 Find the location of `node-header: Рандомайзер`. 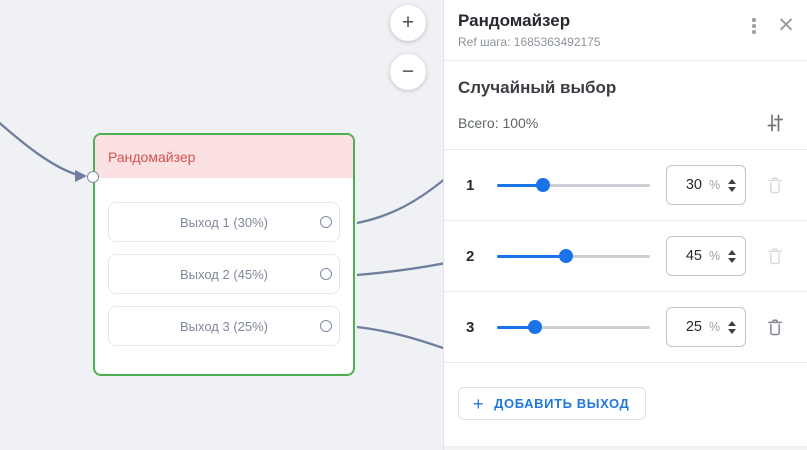

node-header: Рандомайзер is located at coordinates (224, 156).